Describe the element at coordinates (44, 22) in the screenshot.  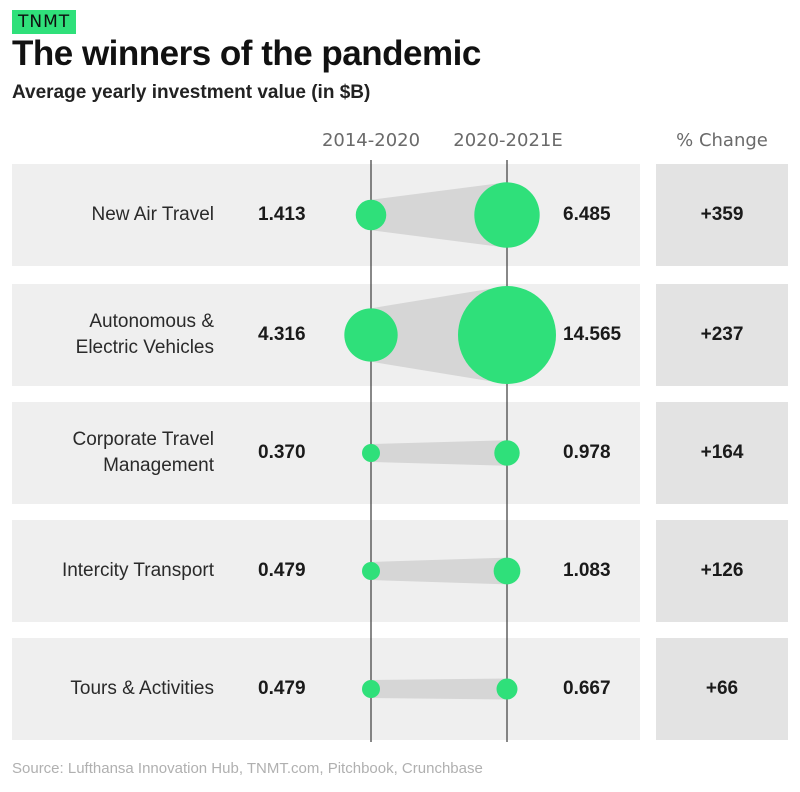
I see `brand-logo: TNMT` at that location.